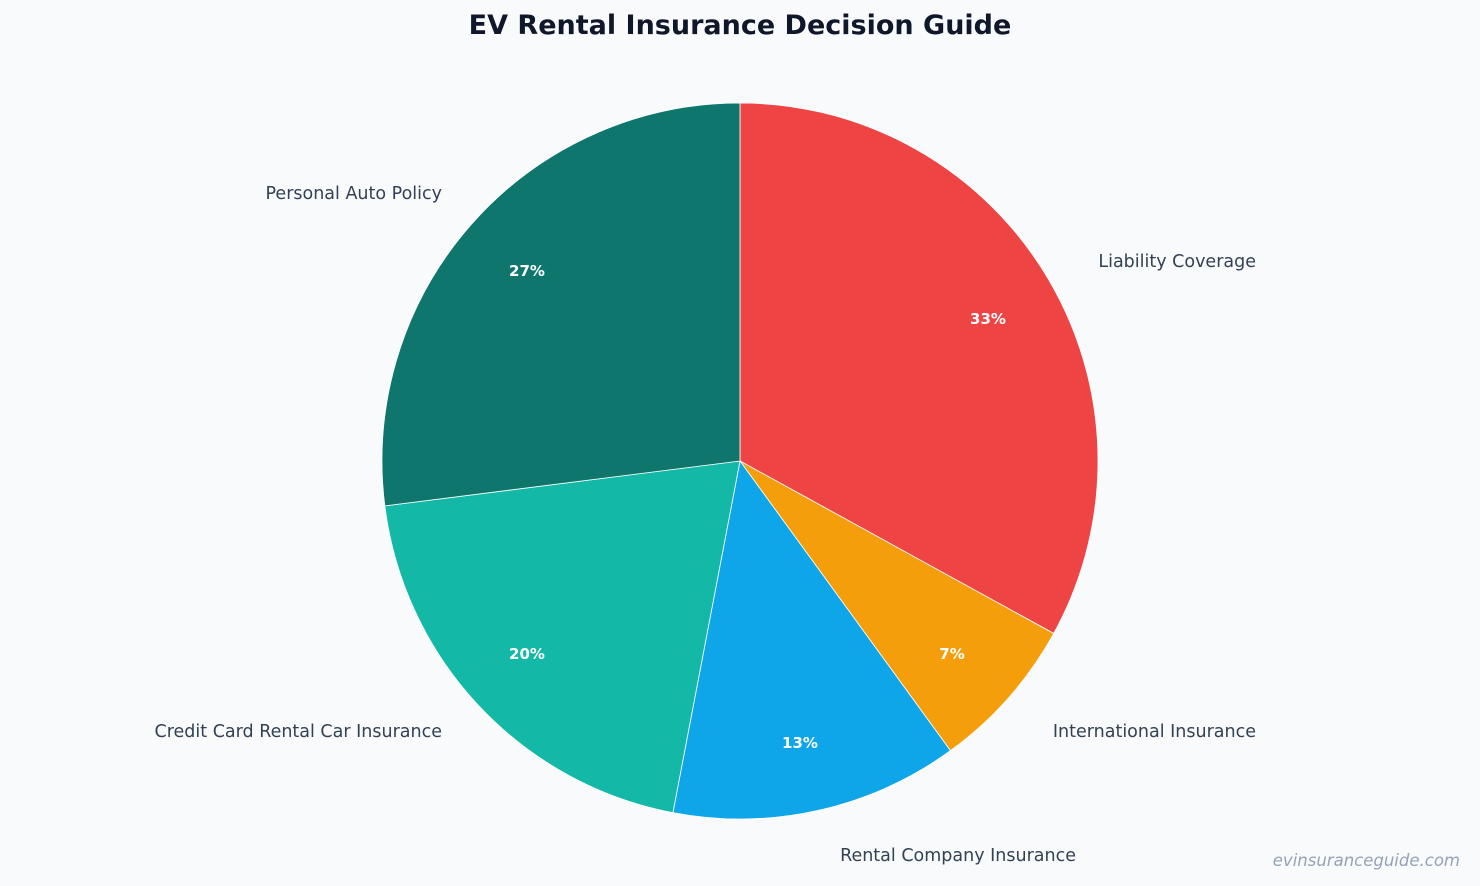 This screenshot has height=886, width=1480. Describe the element at coordinates (919, 368) in the screenshot. I see `slice-liability-coverage` at that location.